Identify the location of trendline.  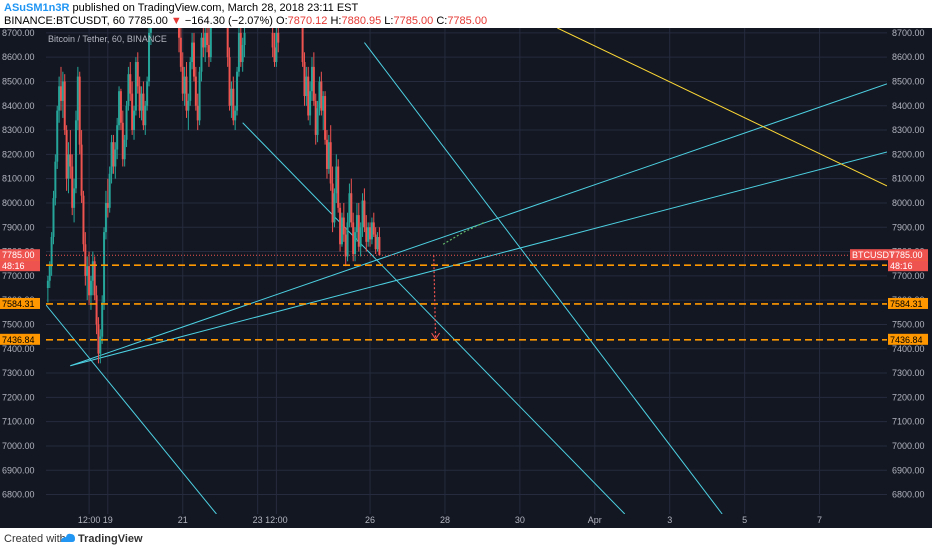
(722, 107).